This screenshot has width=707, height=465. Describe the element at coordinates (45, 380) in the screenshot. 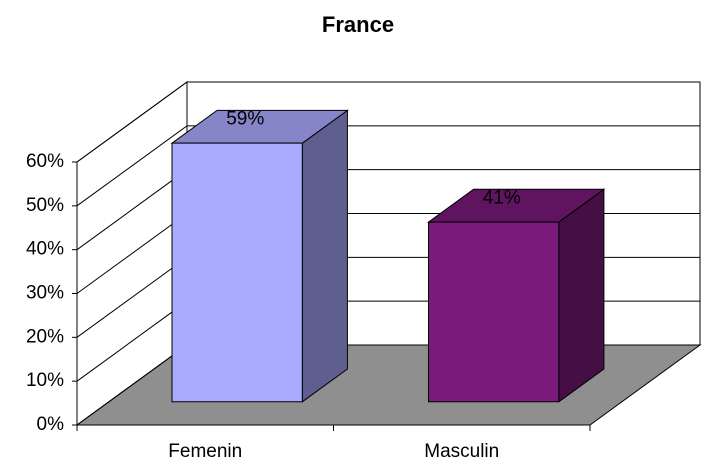

I see `y-tick-label: 10%` at that location.